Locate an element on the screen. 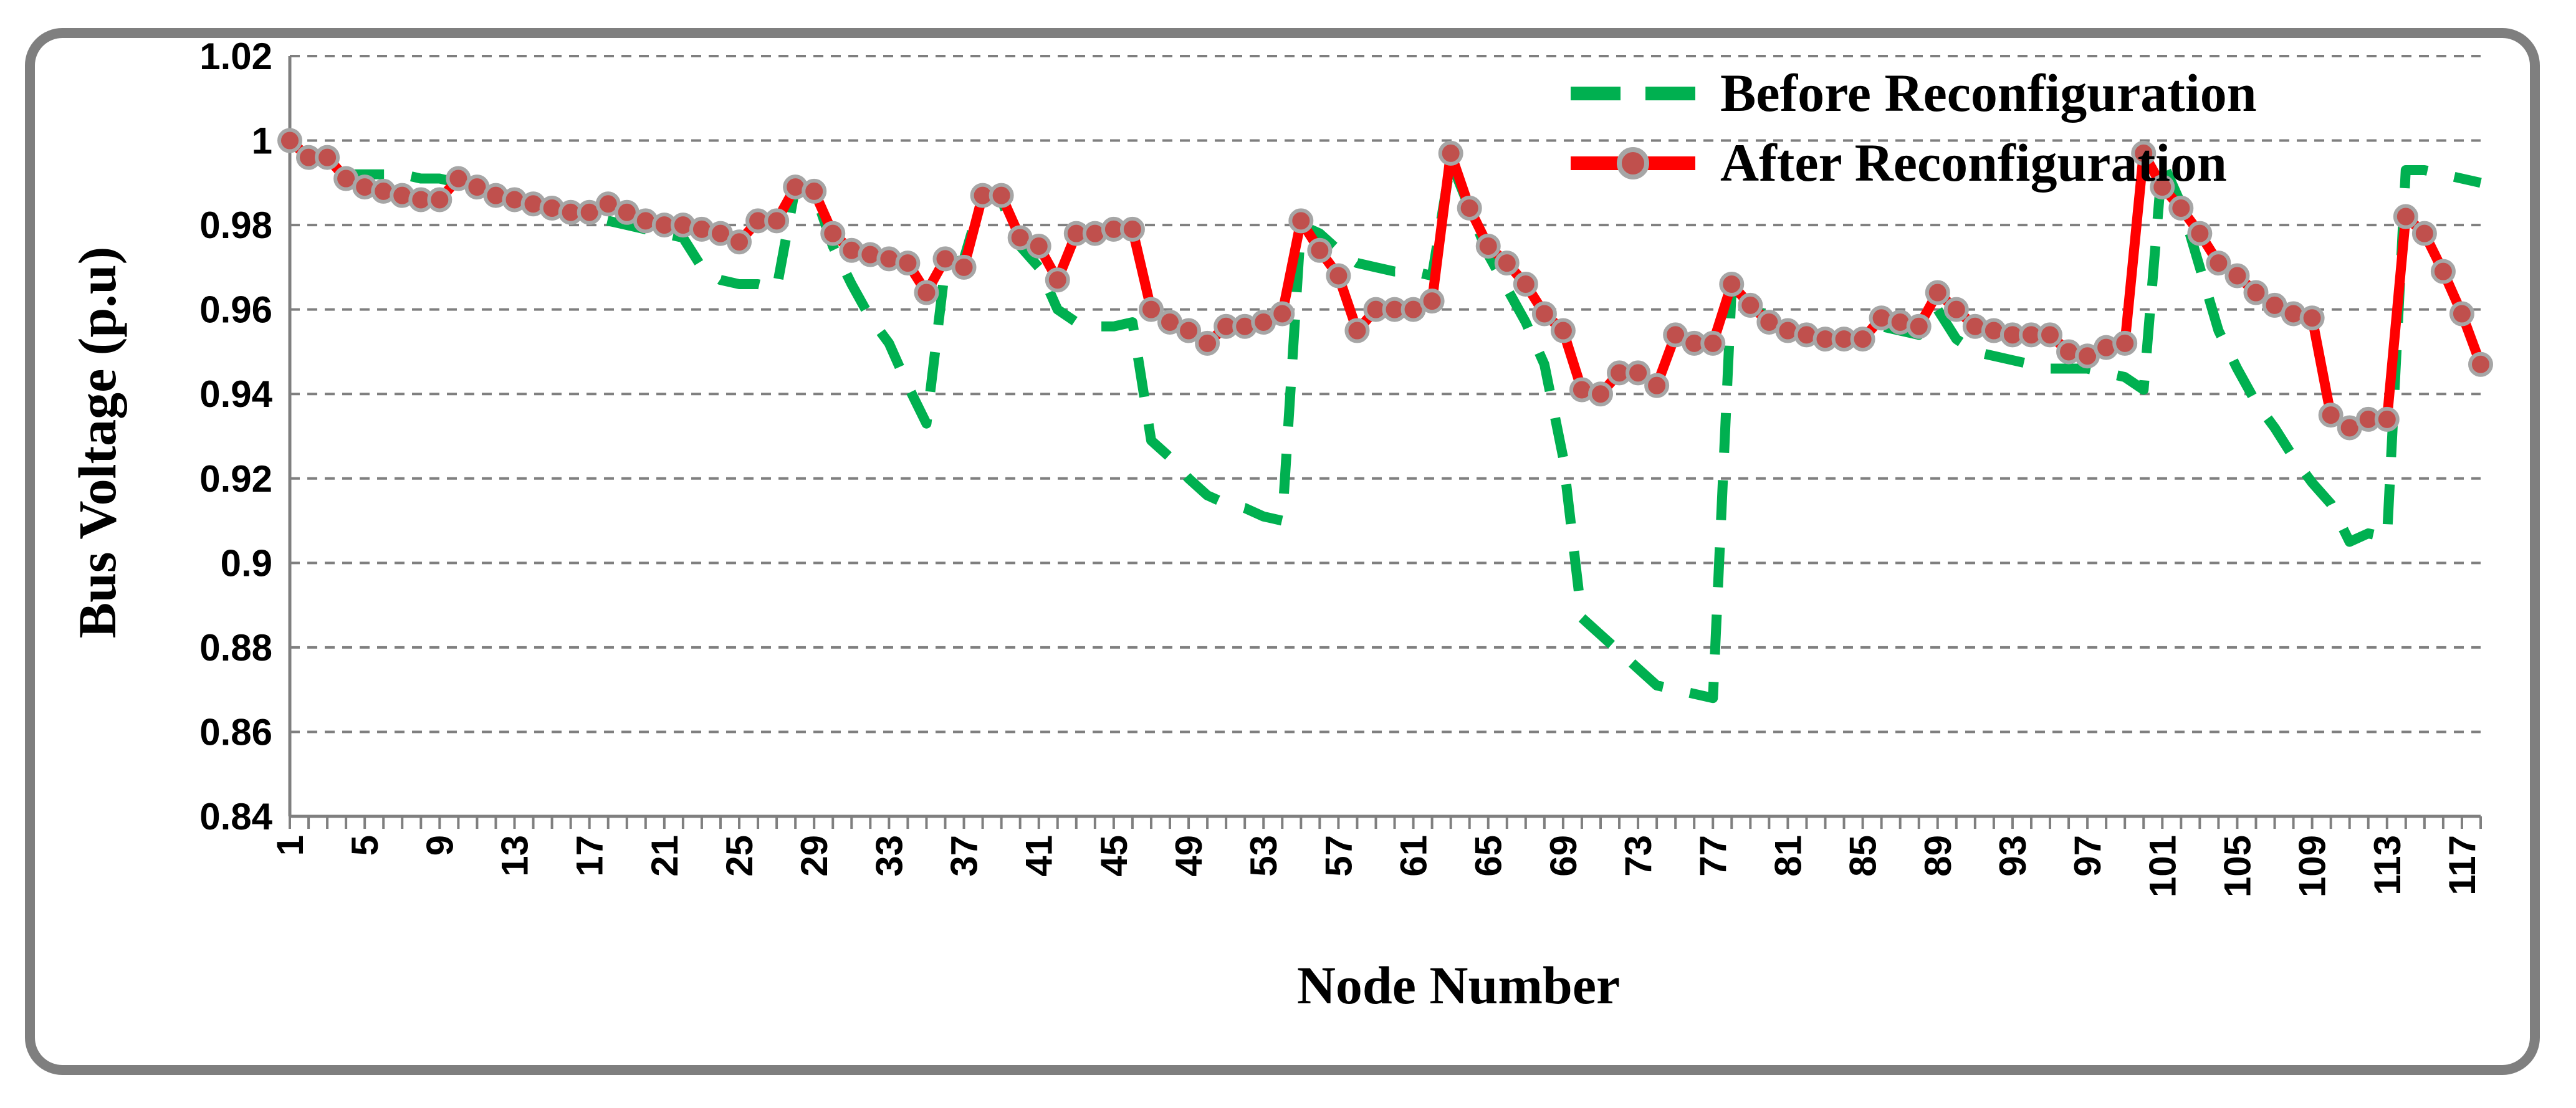 The width and height of the screenshot is (2576, 1108). x-tick-label: 61 is located at coordinates (1414, 856).